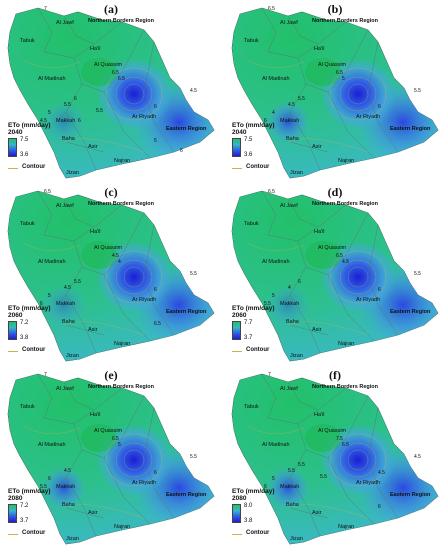  I want to click on legend-title: ETo (mm/day) 2080, so click(29, 495).